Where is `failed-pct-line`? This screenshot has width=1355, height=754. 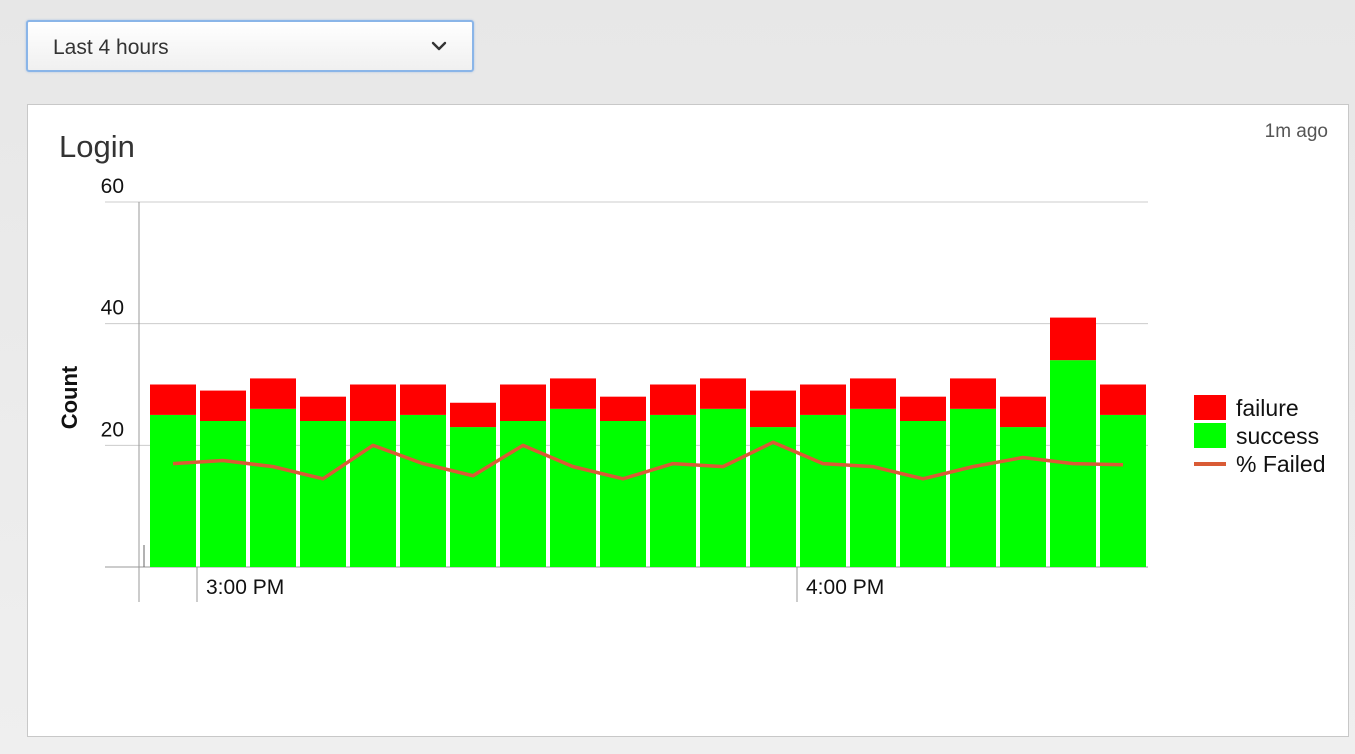 failed-pct-line is located at coordinates (648, 460).